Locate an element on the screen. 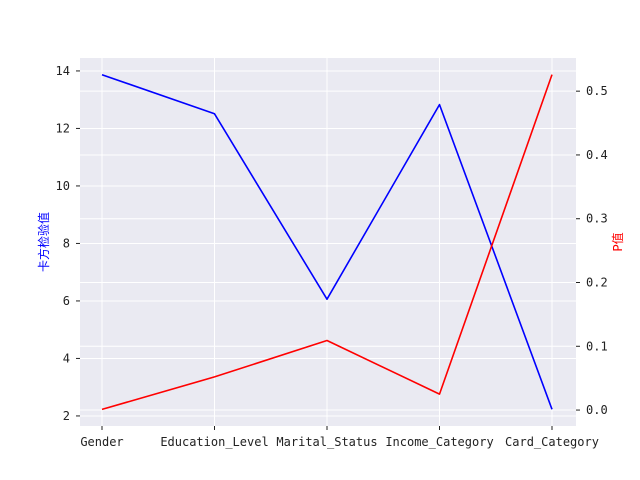 This screenshot has height=480, width=640. x-tick-label: Education_Level is located at coordinates (214, 442).